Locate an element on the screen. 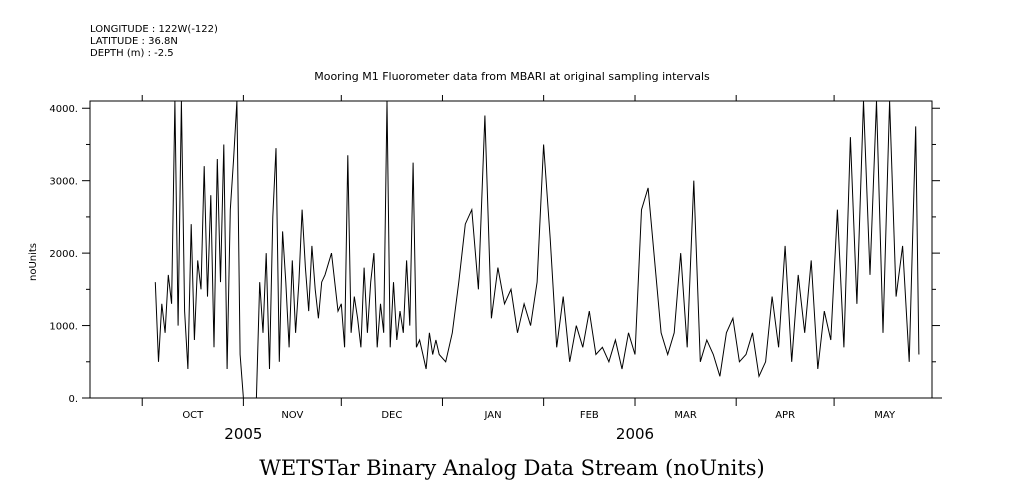 The image size is (1009, 504). x-month-label: MAY is located at coordinates (885, 415).